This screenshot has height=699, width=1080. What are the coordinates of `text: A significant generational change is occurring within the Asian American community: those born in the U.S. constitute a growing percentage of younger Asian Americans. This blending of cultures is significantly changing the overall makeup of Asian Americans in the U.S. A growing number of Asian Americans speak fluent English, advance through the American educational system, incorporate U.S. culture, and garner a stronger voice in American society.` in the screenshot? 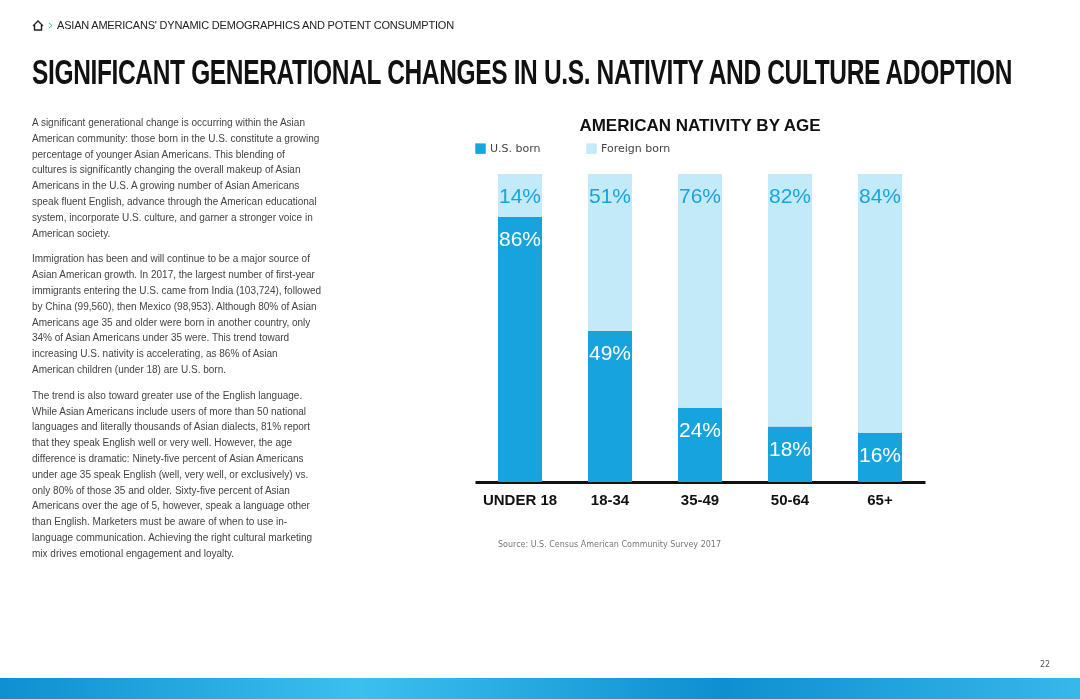 It's located at (176, 178).